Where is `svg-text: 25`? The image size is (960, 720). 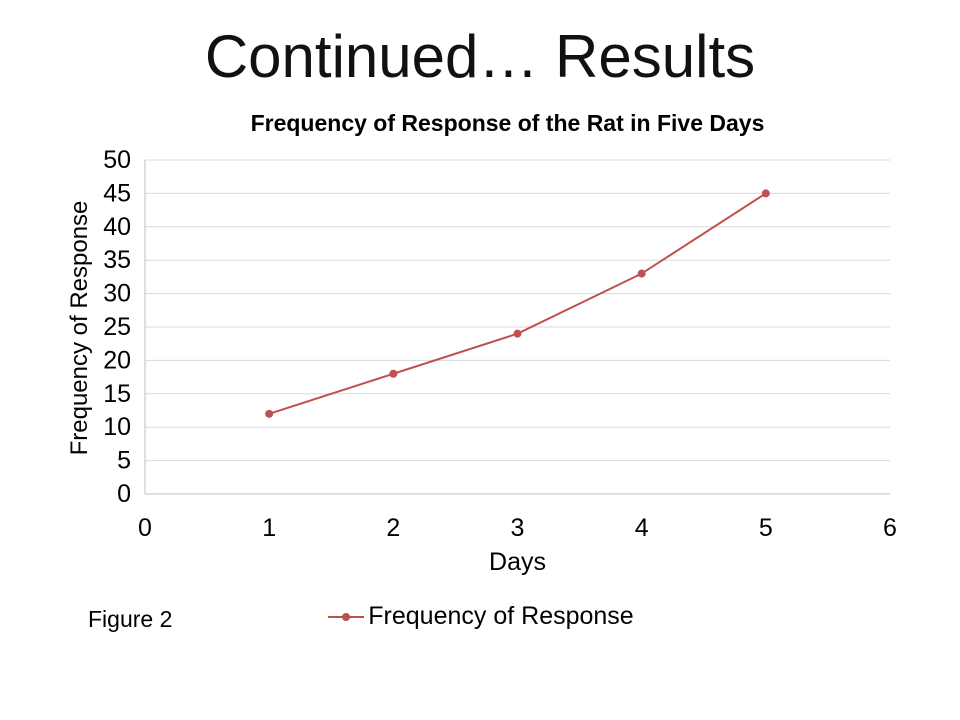 svg-text: 25 is located at coordinates (117, 327).